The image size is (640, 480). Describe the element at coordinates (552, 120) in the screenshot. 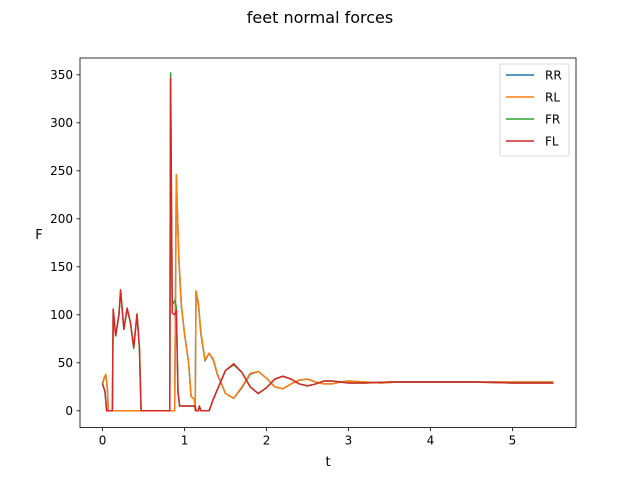

I see `legend-label: FR` at that location.